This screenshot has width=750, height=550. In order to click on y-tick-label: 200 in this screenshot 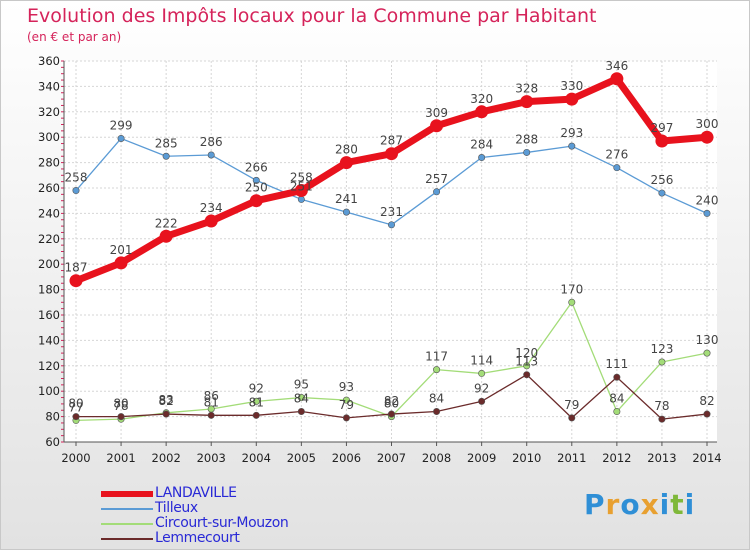, I will do `click(49, 264)`.